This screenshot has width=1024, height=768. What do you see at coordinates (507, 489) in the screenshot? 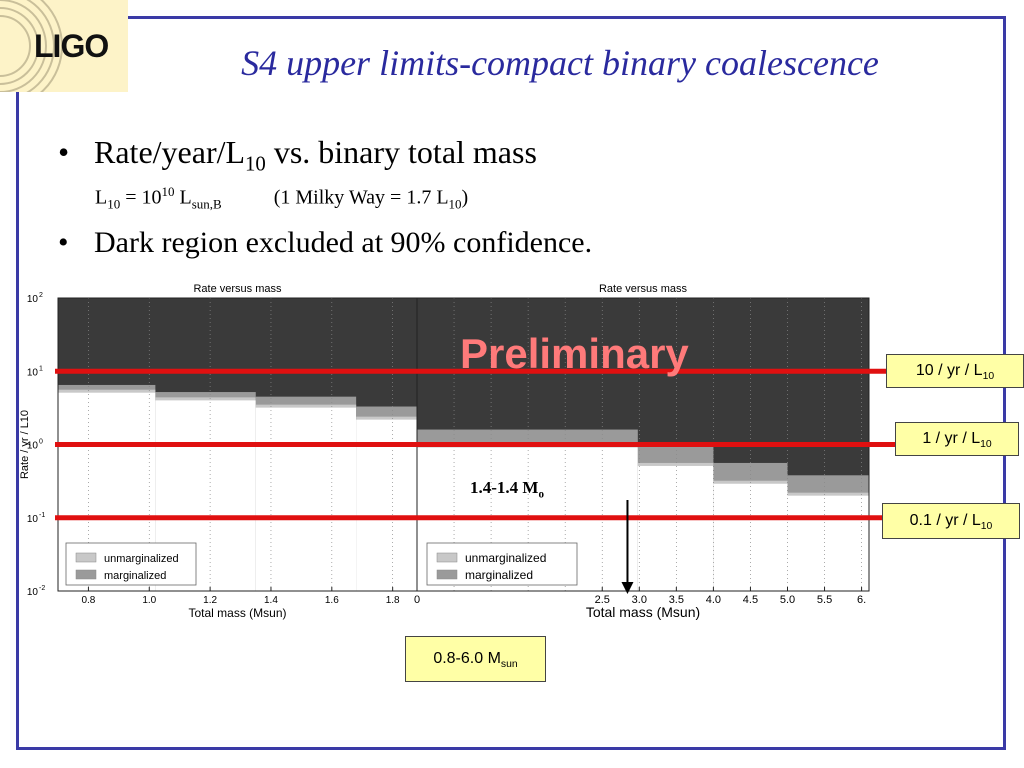
I see `bns-mass-label: 1.4-1.4 Mo` at bounding box center [507, 489].